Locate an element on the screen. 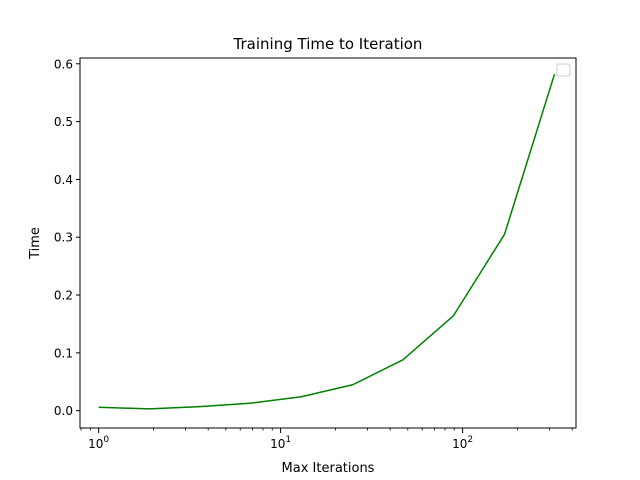  chart-title: Training Time to Iteration is located at coordinates (328, 44).